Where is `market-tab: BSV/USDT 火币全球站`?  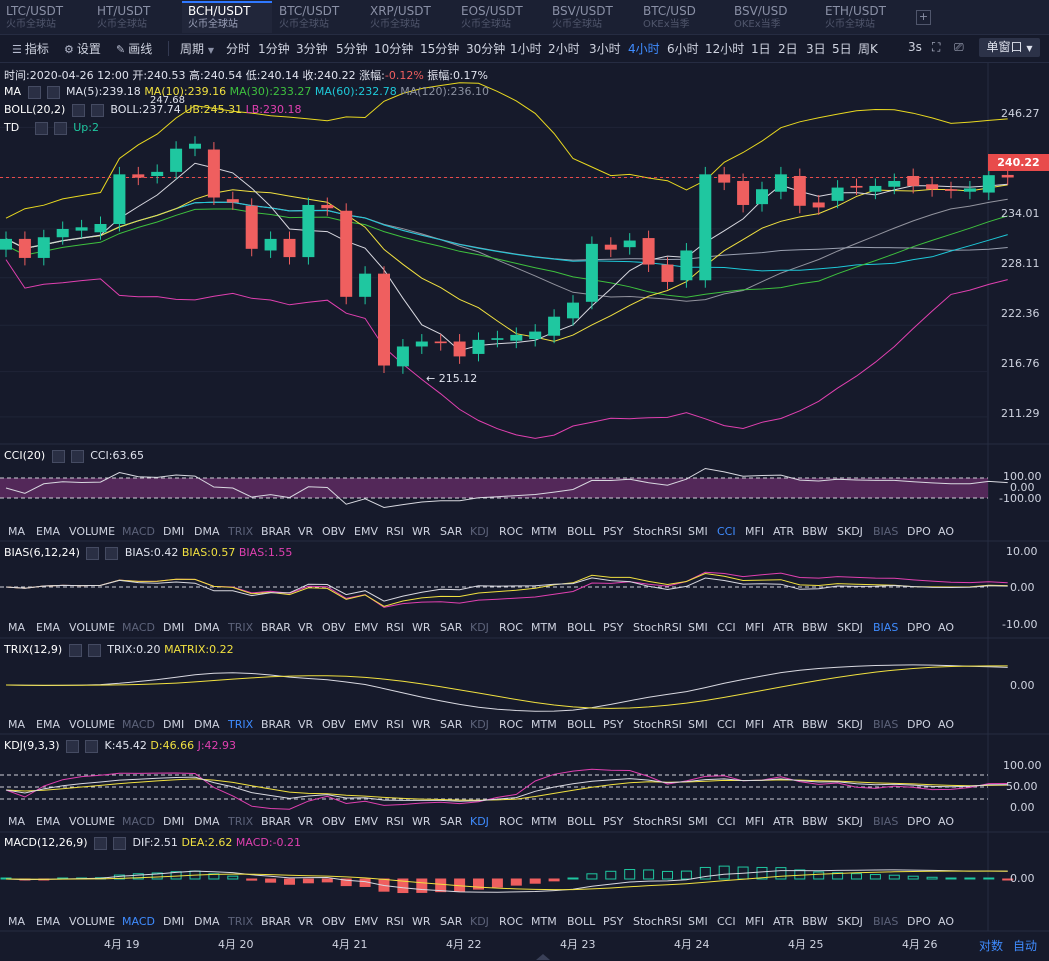
market-tab: BSV/USDT 火币全球站 is located at coordinates (591, 18).